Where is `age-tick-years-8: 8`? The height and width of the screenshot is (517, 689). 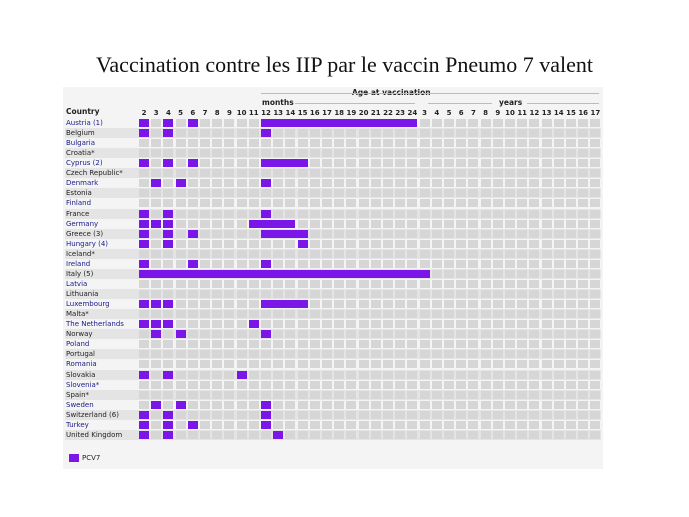 age-tick-years-8: 8 is located at coordinates (486, 113).